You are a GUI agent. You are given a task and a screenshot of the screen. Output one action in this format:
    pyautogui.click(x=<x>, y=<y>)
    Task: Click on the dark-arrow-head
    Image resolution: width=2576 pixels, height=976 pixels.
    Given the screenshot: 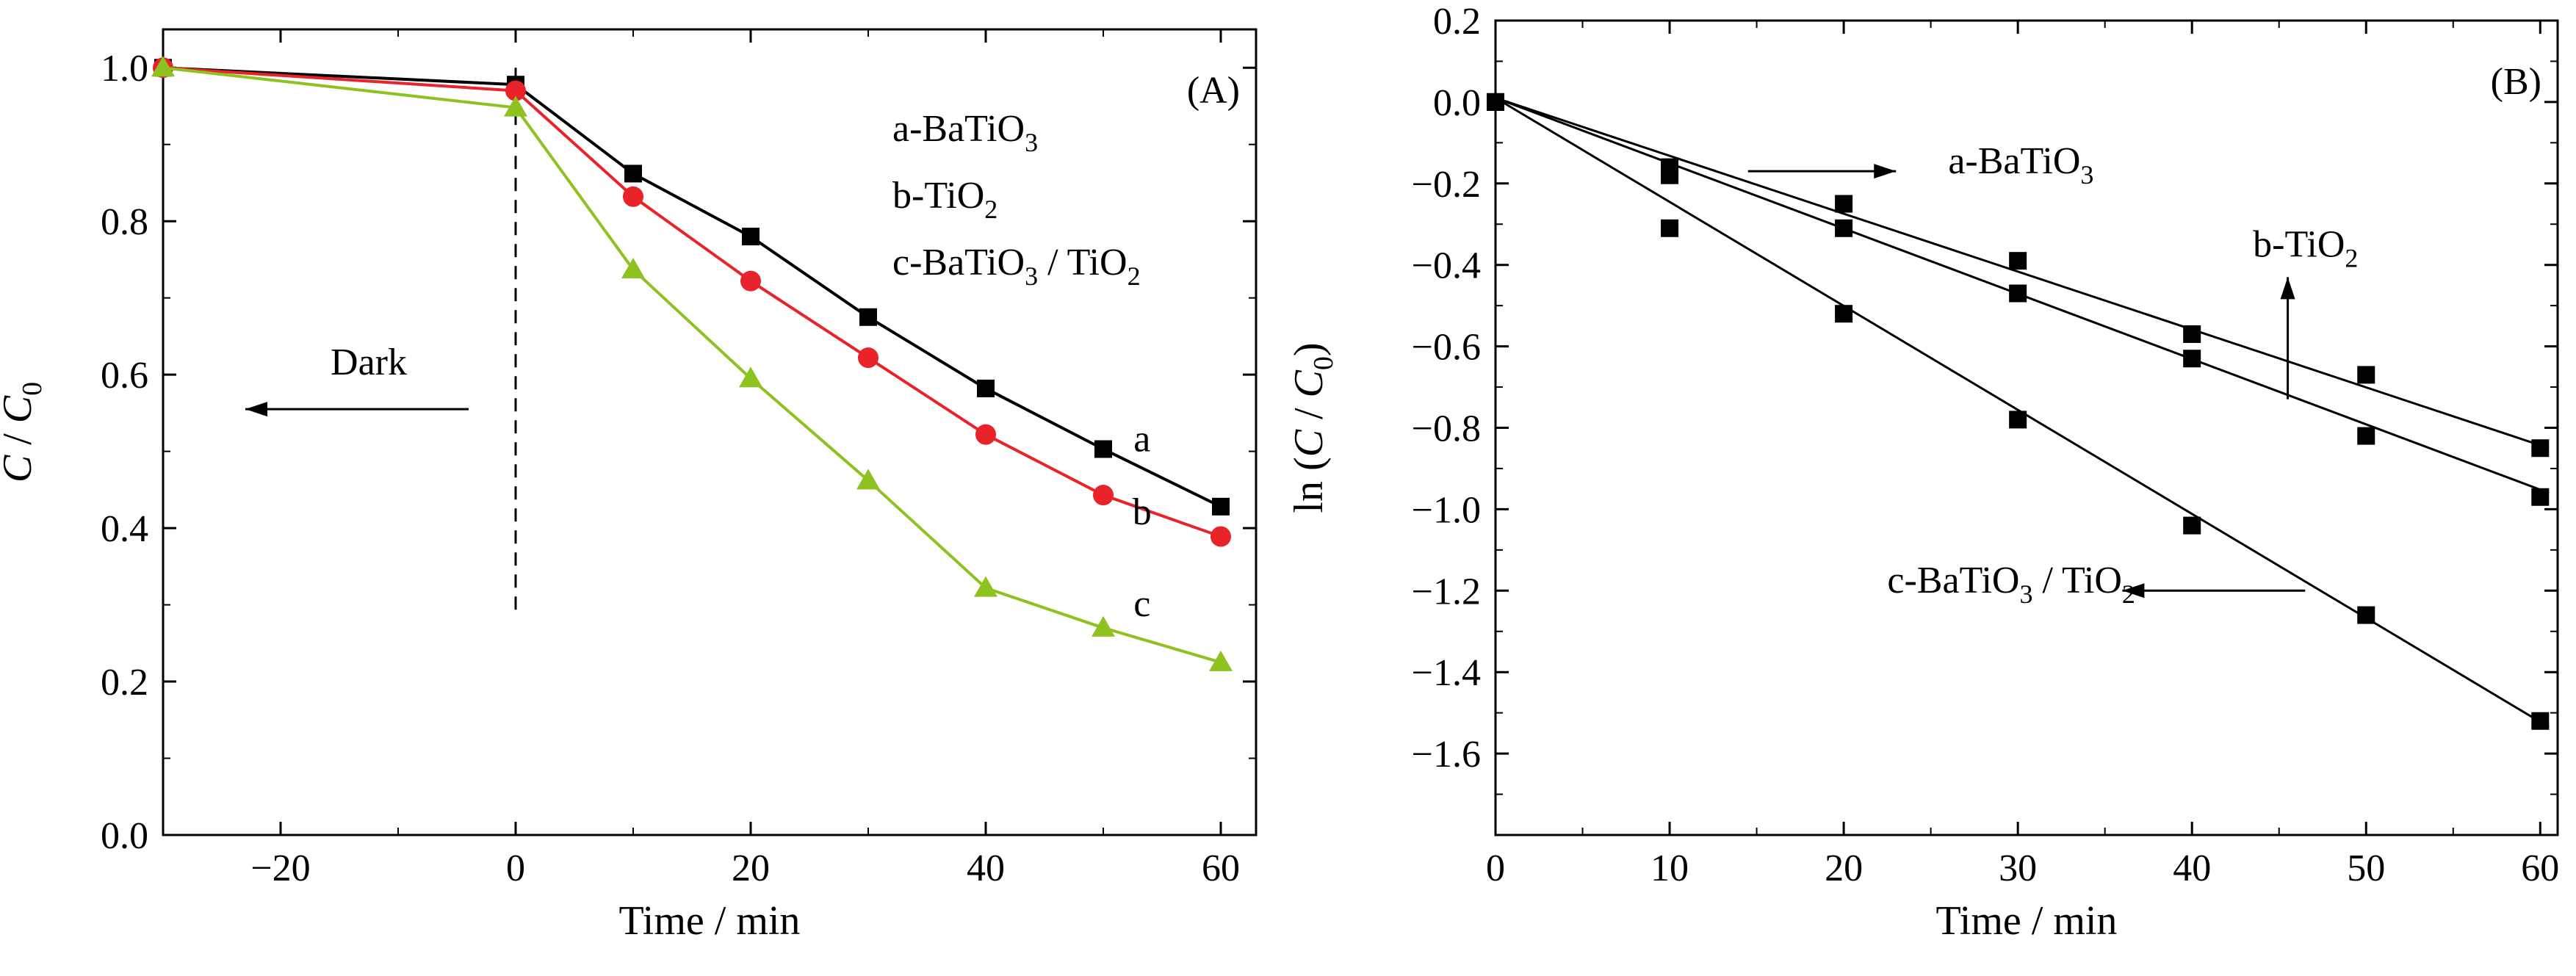 What is the action you would take?
    pyautogui.click(x=256, y=409)
    